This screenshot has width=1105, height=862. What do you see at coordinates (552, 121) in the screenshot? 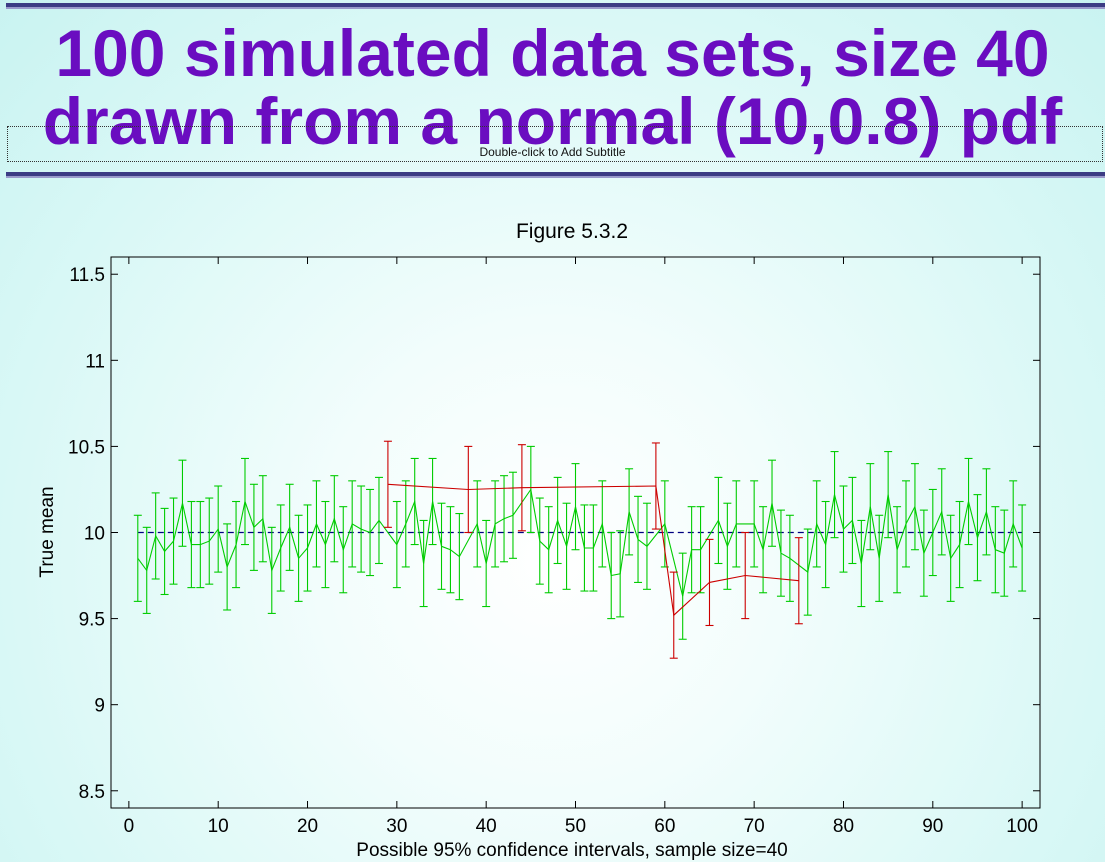
I see `slide-title-line2: drawn from a normal (10,0.8) pdf` at bounding box center [552, 121].